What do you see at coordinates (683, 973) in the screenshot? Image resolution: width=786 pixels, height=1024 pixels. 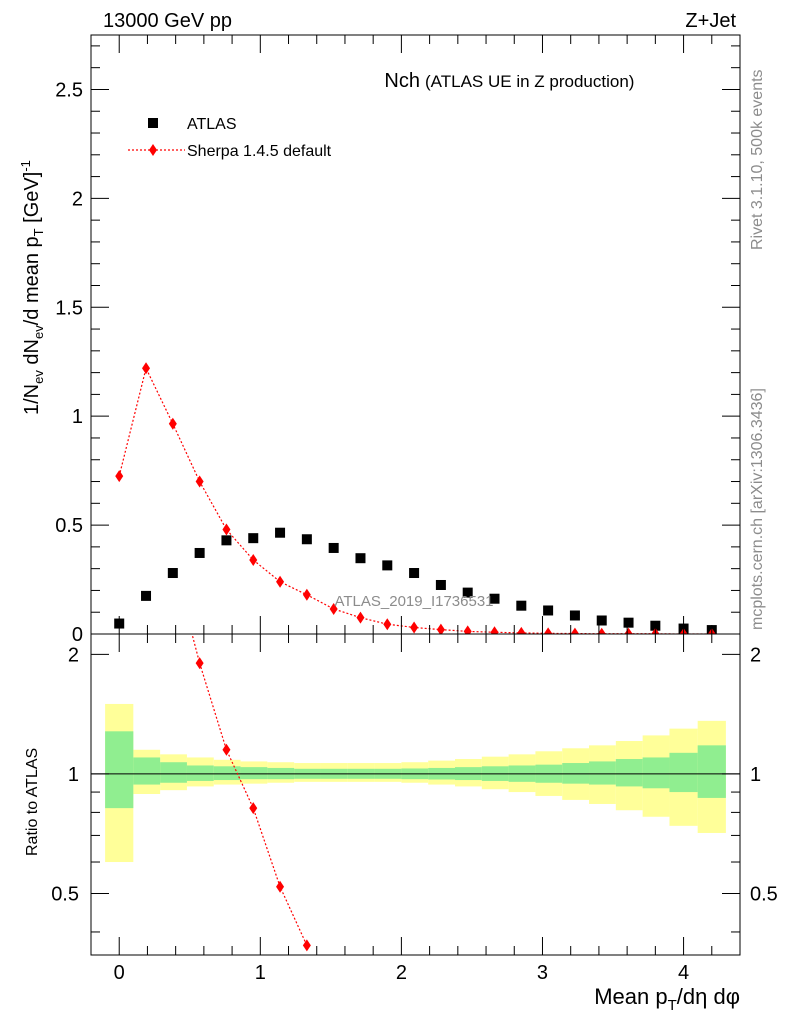 I see `x-tick-label: 4` at bounding box center [683, 973].